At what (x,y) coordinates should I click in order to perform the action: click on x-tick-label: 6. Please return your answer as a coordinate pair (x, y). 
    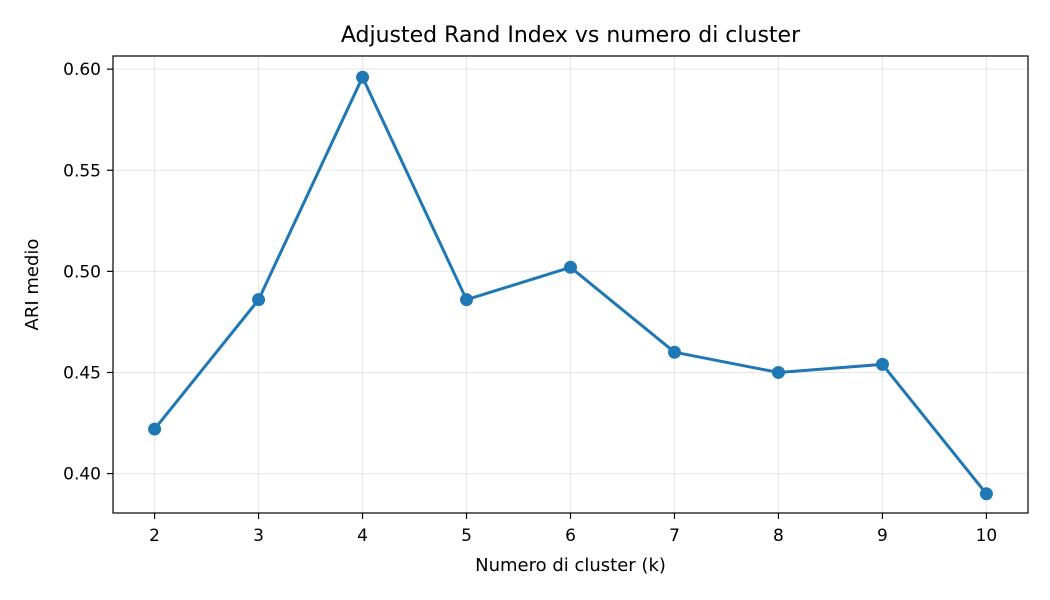
    Looking at the image, I should click on (570, 536).